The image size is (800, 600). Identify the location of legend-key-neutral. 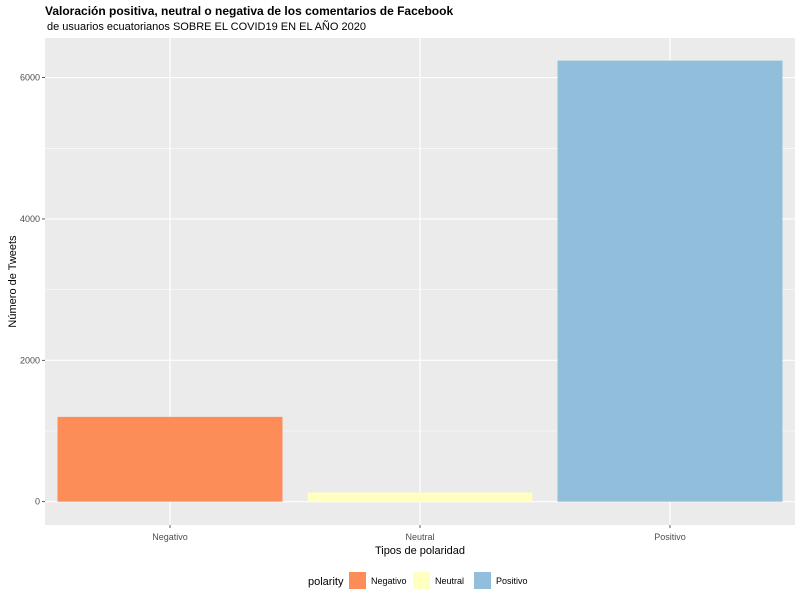
(421, 580).